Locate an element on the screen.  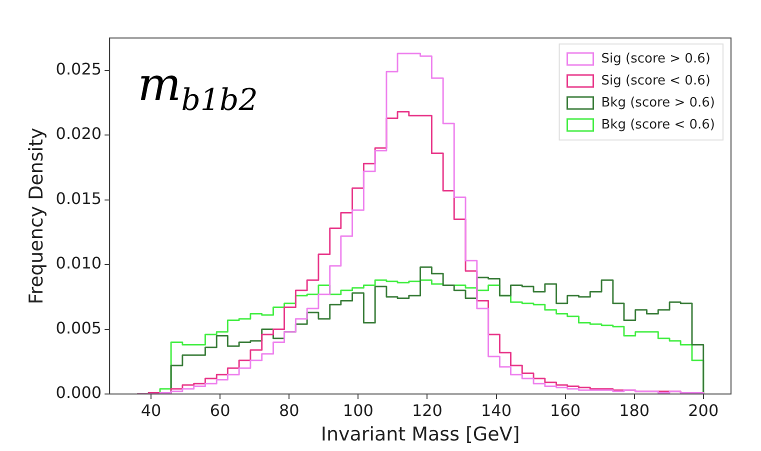
legend-label: Sig (score > 0.6) is located at coordinates (655, 58).